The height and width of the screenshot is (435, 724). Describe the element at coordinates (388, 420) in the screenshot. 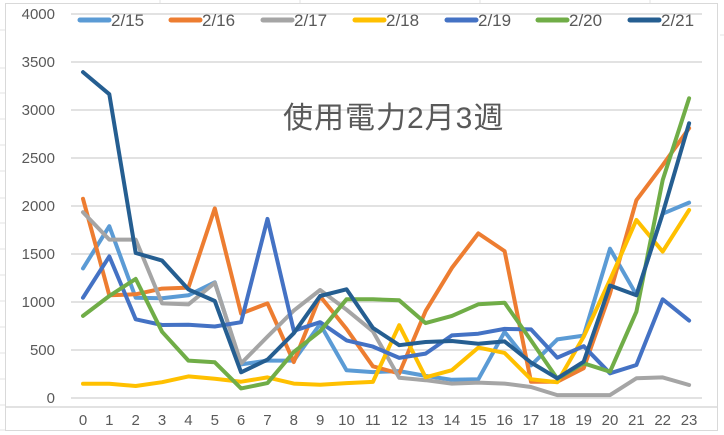

I see `x-axis-labels: 0 1 2 3 4 5 6 7 8 9 10 11 12 13 14 15 16 17 18 19 20 21 22 23` at that location.